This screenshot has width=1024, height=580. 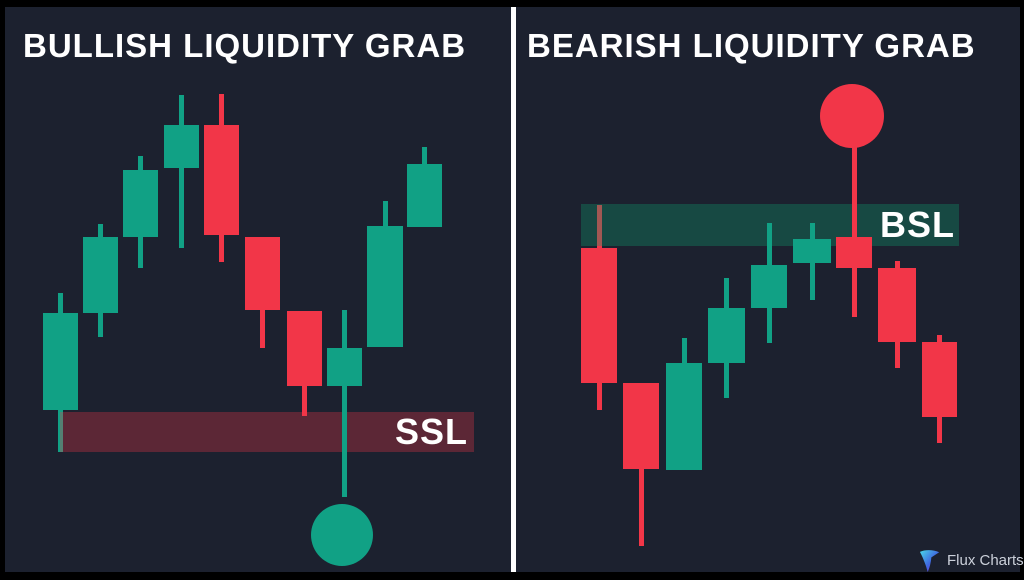 What do you see at coordinates (267, 432) in the screenshot?
I see `ssl-zone-band` at bounding box center [267, 432].